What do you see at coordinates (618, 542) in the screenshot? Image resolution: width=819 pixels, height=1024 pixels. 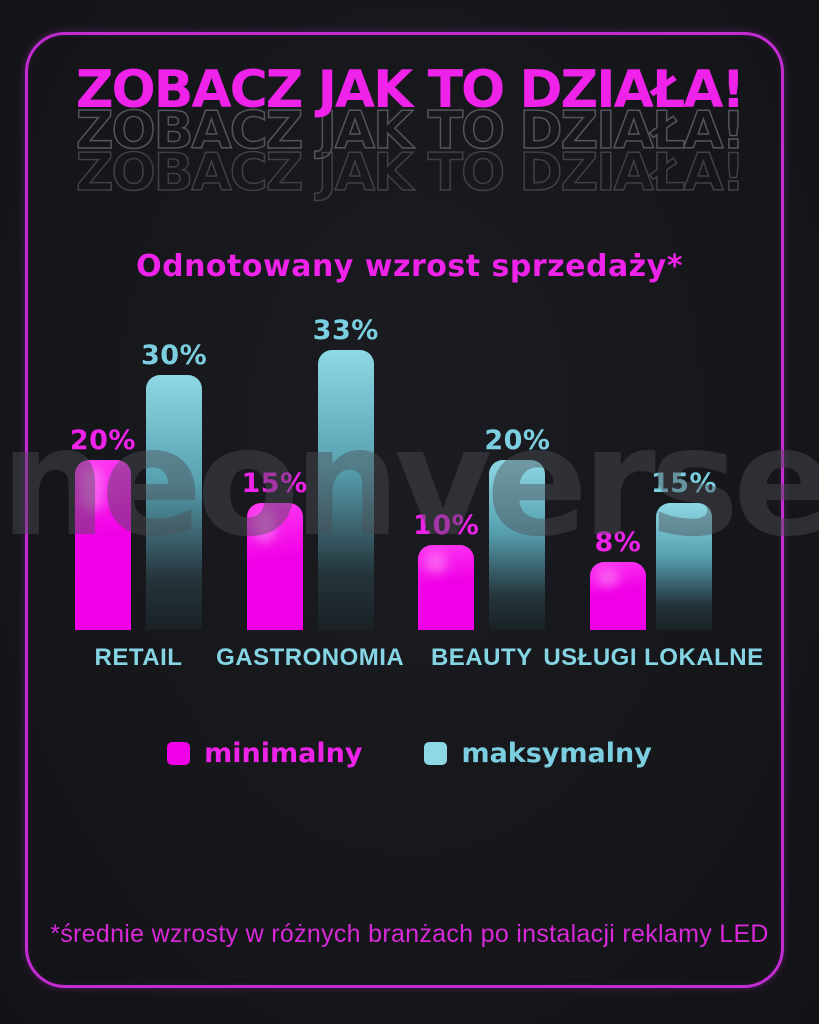 I see `bar-value-label: 8%` at bounding box center [618, 542].